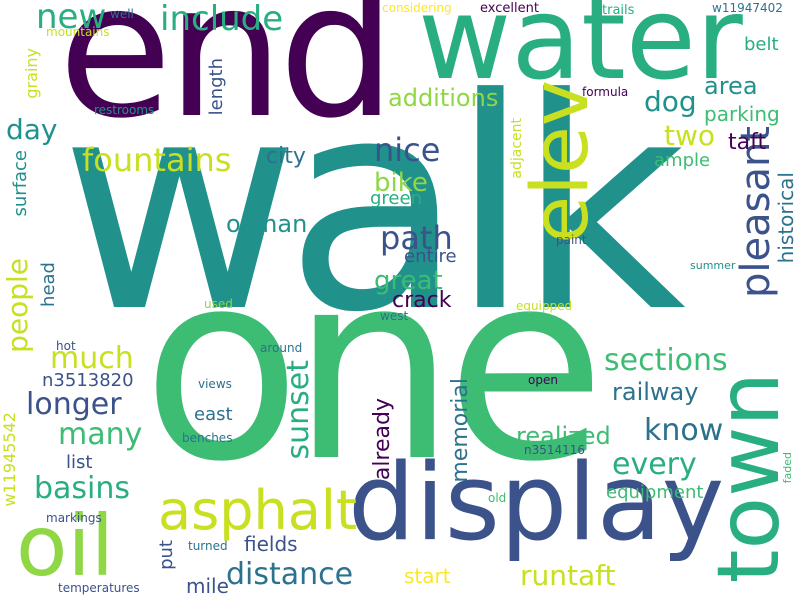 The width and height of the screenshot is (800, 600). I want to click on word-oilman: oilman, so click(267, 224).